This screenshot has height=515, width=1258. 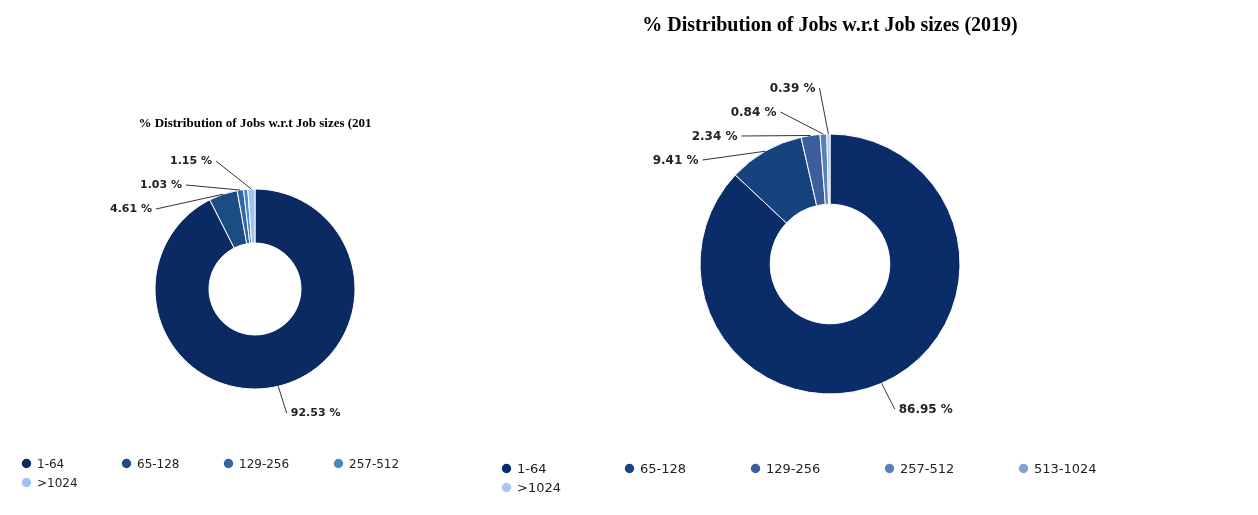 What do you see at coordinates (191, 160) in the screenshot?
I see `data-label: 1.15 %` at bounding box center [191, 160].